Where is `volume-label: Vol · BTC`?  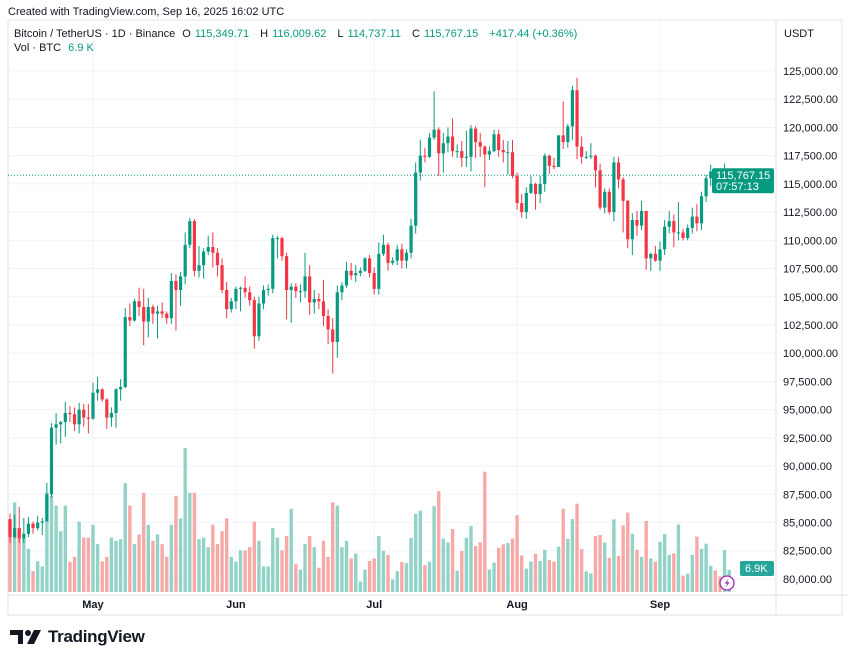
volume-label: Vol · BTC is located at coordinates (38, 48).